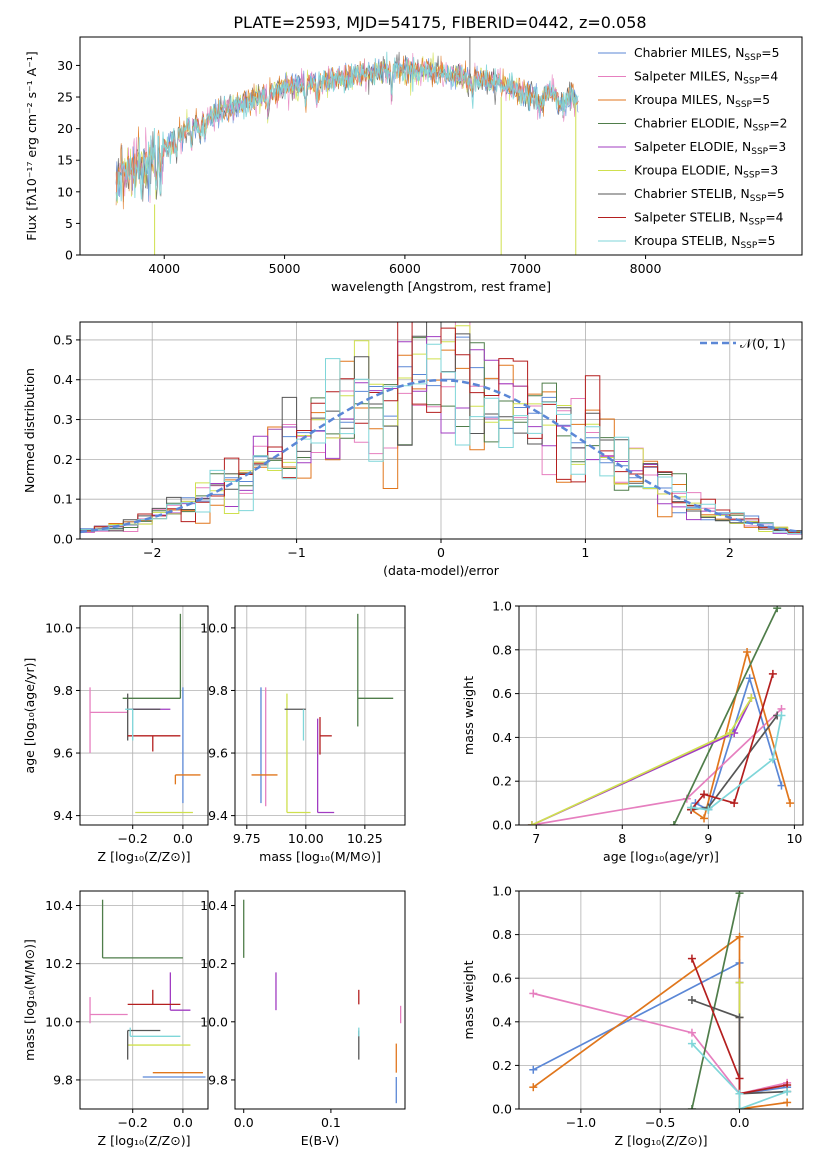 Image resolution: width=819 pixels, height=1170 pixels. What do you see at coordinates (183, 1122) in the screenshot?
I see `xtick-label-1: 0.0` at bounding box center [183, 1122].